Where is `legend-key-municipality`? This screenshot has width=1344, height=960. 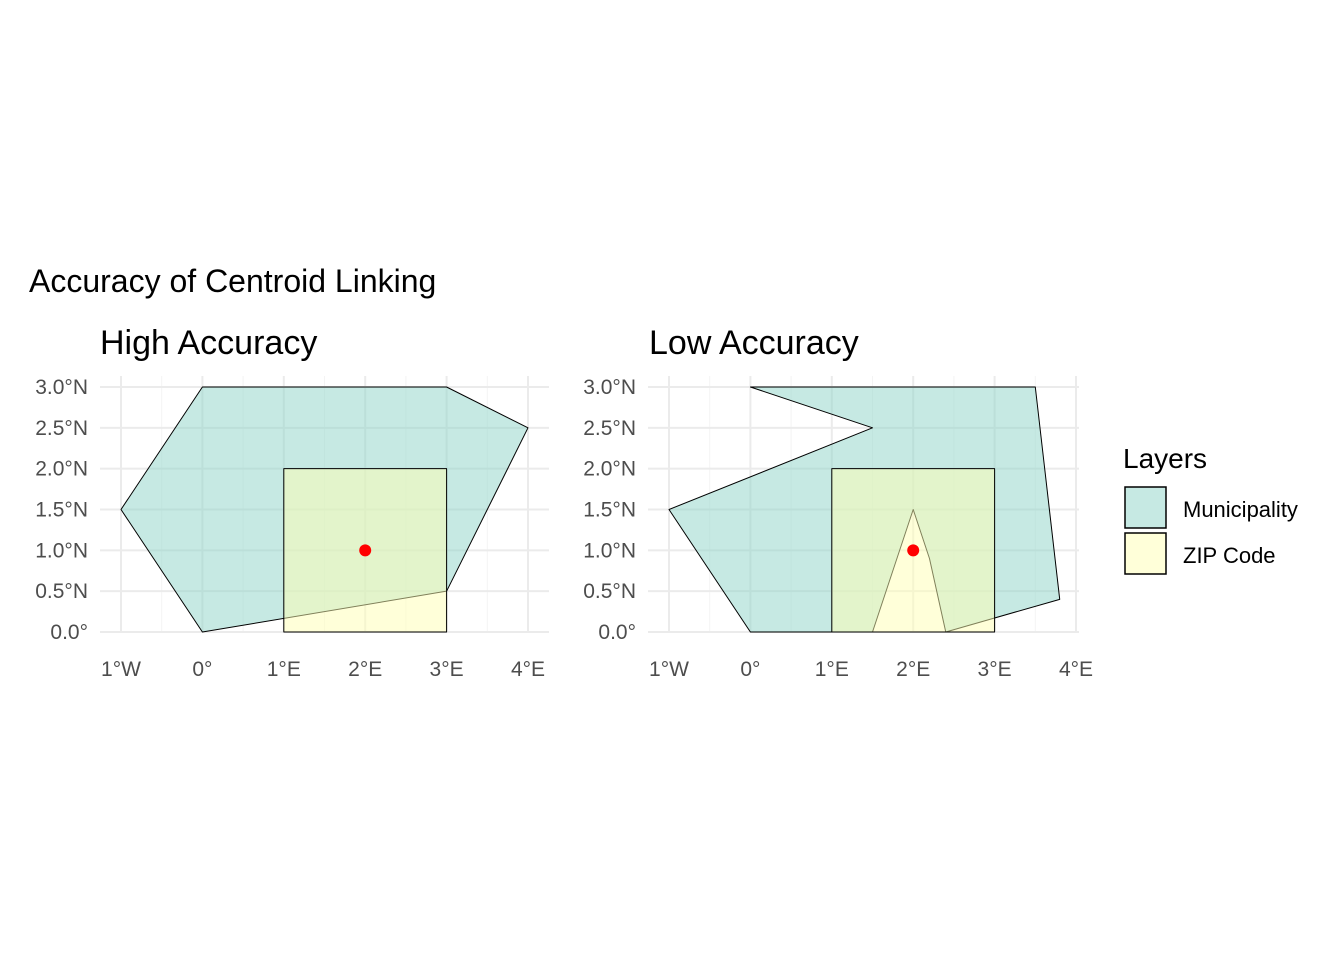
legend-key-municipality is located at coordinates (1145, 507).